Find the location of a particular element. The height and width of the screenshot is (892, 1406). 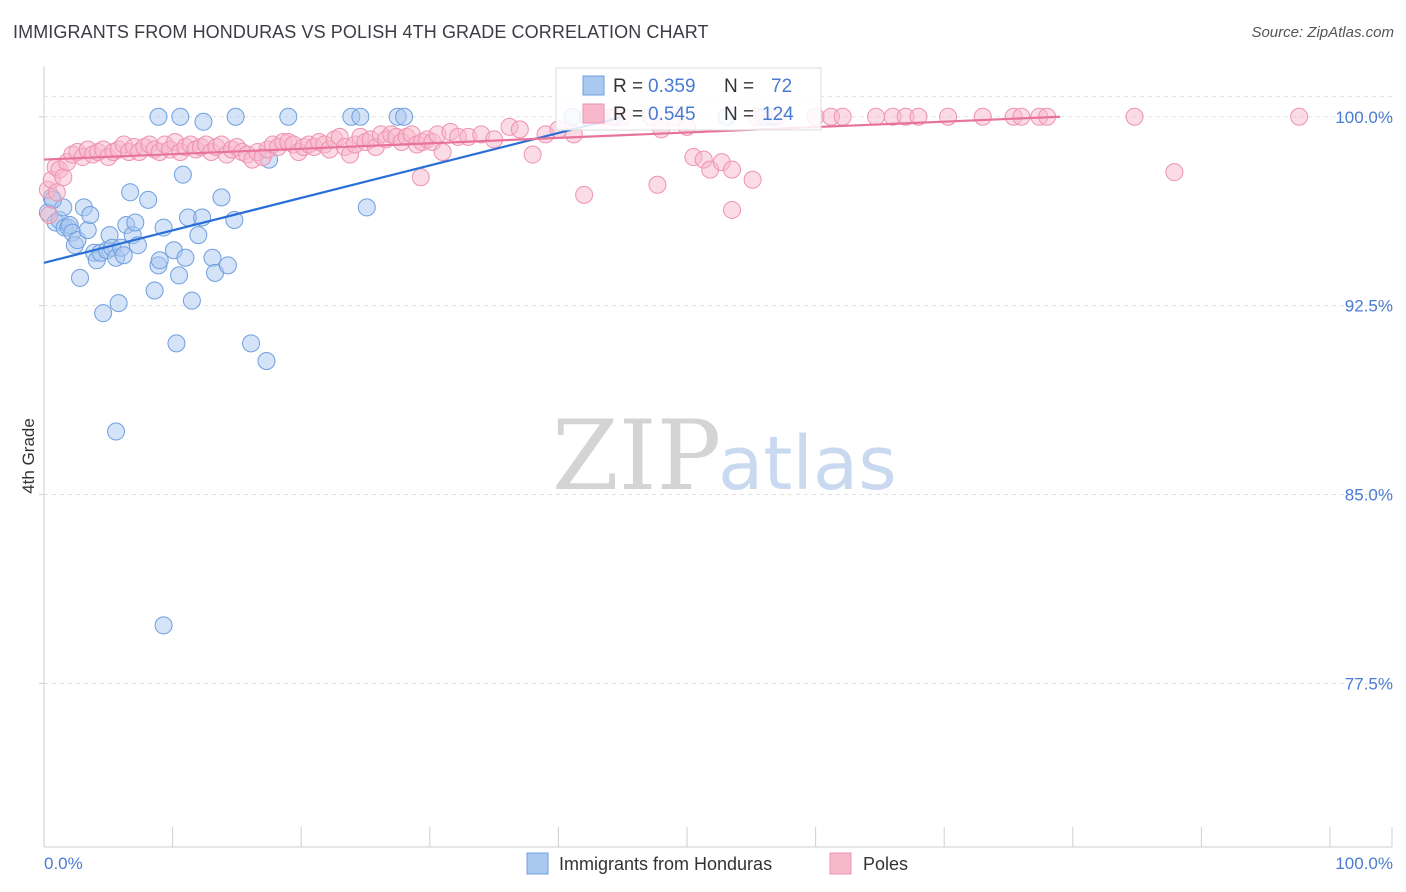

watermark-atlas: atlas is located at coordinates (807, 464).